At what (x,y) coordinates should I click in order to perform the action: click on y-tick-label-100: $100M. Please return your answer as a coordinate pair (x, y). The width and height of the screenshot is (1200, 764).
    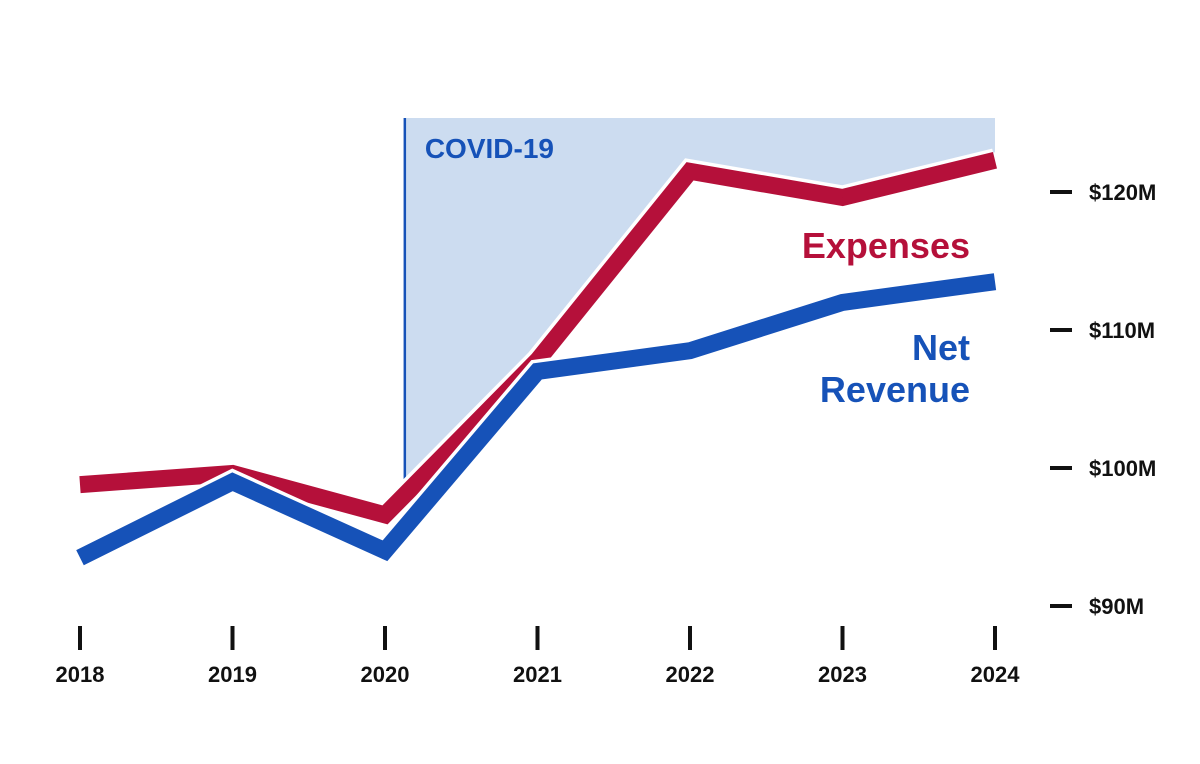
    Looking at the image, I should click on (1122, 468).